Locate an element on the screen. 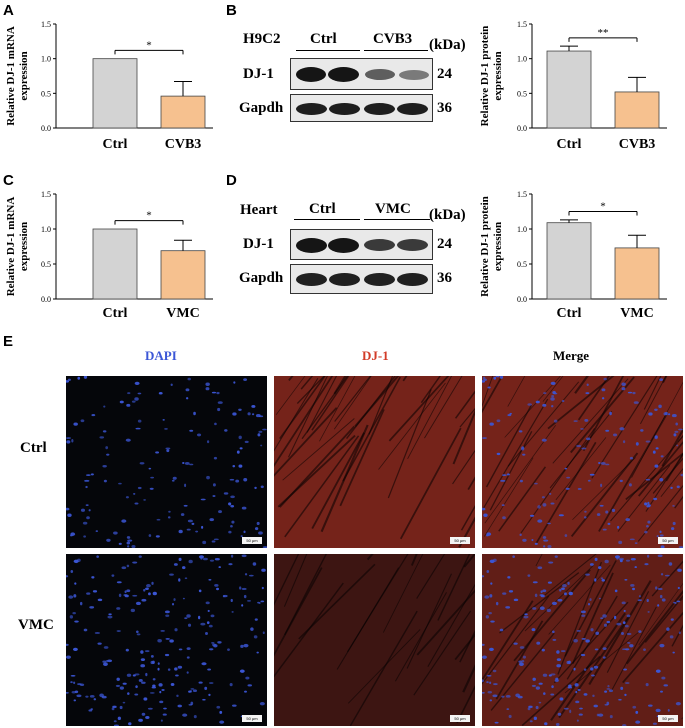 The height and width of the screenshot is (728, 685). blot-b-protein-gapdh: Gapdh is located at coordinates (261, 108).